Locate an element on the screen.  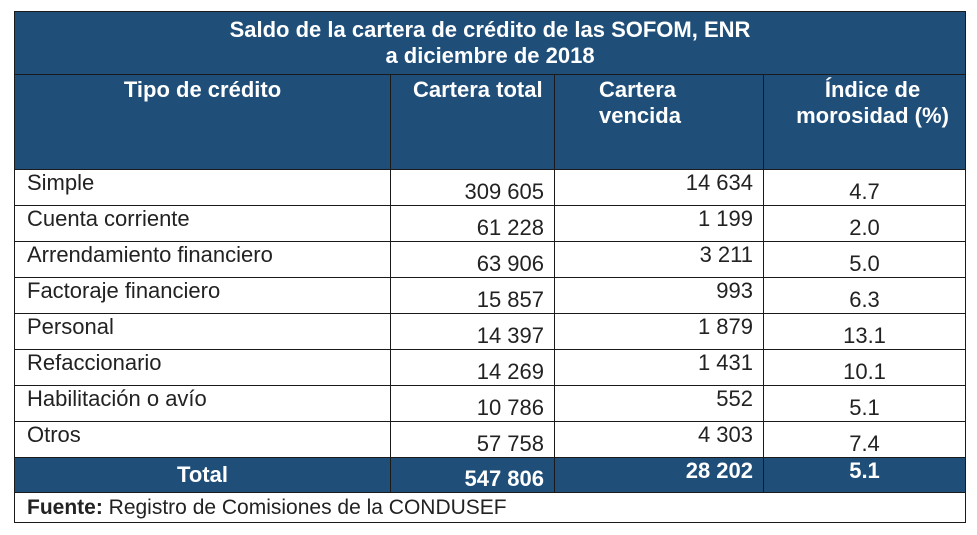
cell-cartera-total: 61 228 is located at coordinates (472, 223).